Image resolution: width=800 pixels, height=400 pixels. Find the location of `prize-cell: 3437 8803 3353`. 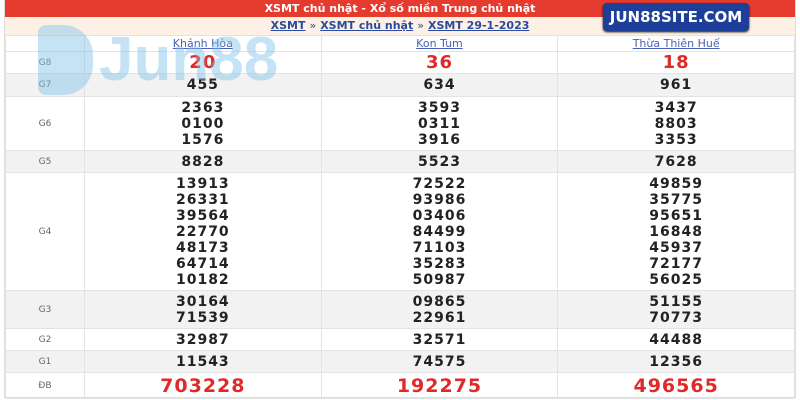

prize-cell: 3437 8803 3353 is located at coordinates (676, 123).